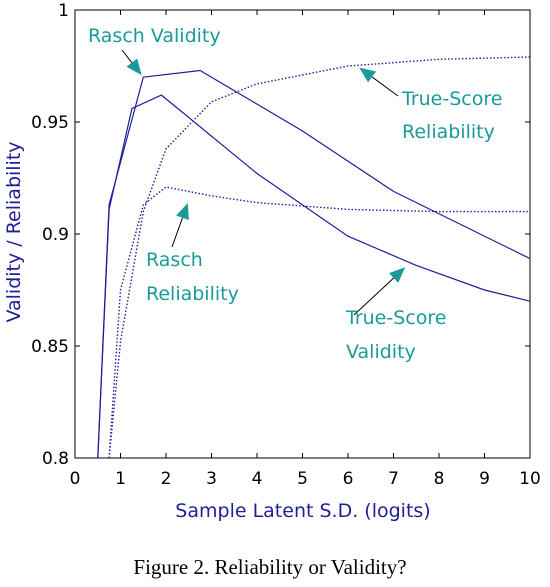  Describe the element at coordinates (166, 479) in the screenshot. I see `x-tick-label: 2` at that location.